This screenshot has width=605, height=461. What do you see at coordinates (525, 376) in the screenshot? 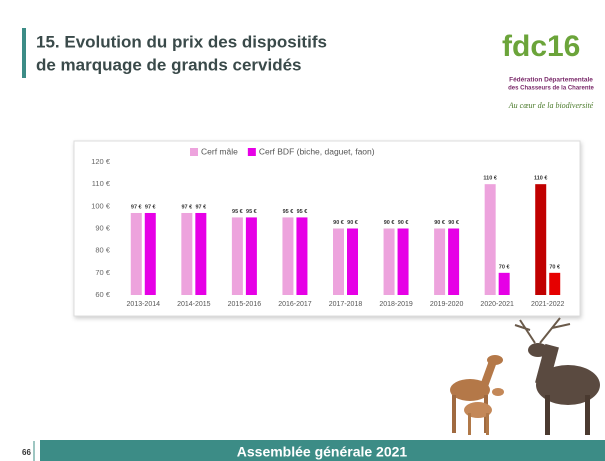
I see `deer-illustration` at bounding box center [525, 376].